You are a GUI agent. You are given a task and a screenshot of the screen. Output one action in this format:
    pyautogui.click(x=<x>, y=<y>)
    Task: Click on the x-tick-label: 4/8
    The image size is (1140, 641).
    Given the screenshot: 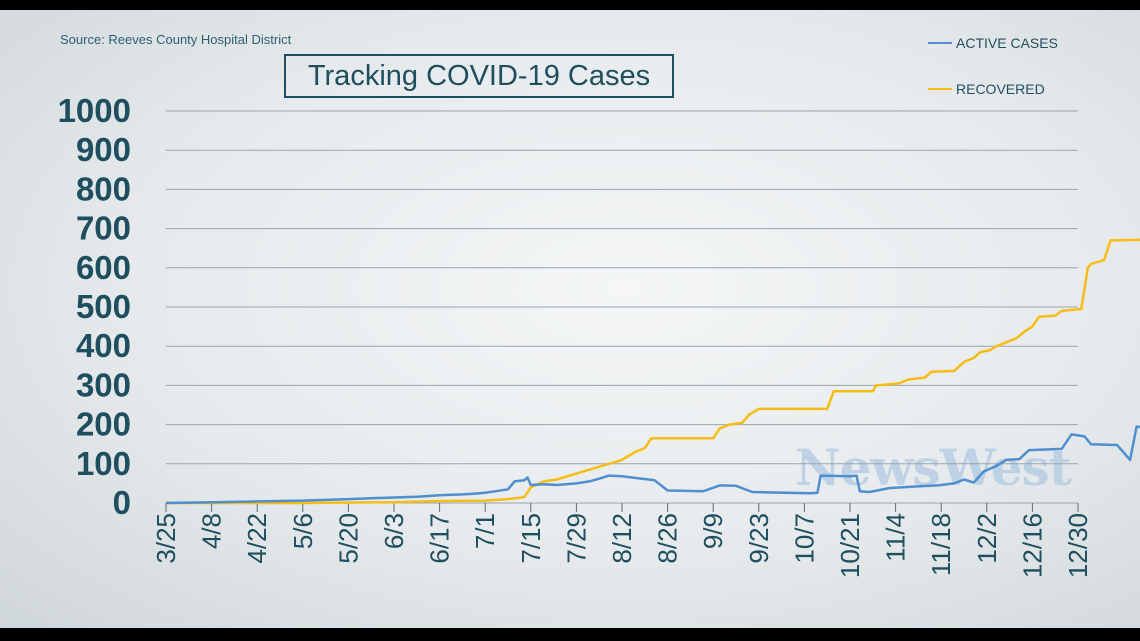 What is the action you would take?
    pyautogui.click(x=212, y=531)
    